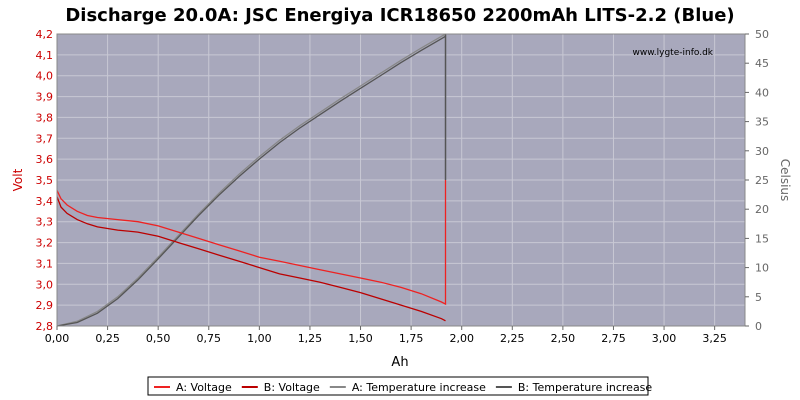 The image size is (800, 400). I want to click on y-tick-label: 2,8, so click(45, 326).